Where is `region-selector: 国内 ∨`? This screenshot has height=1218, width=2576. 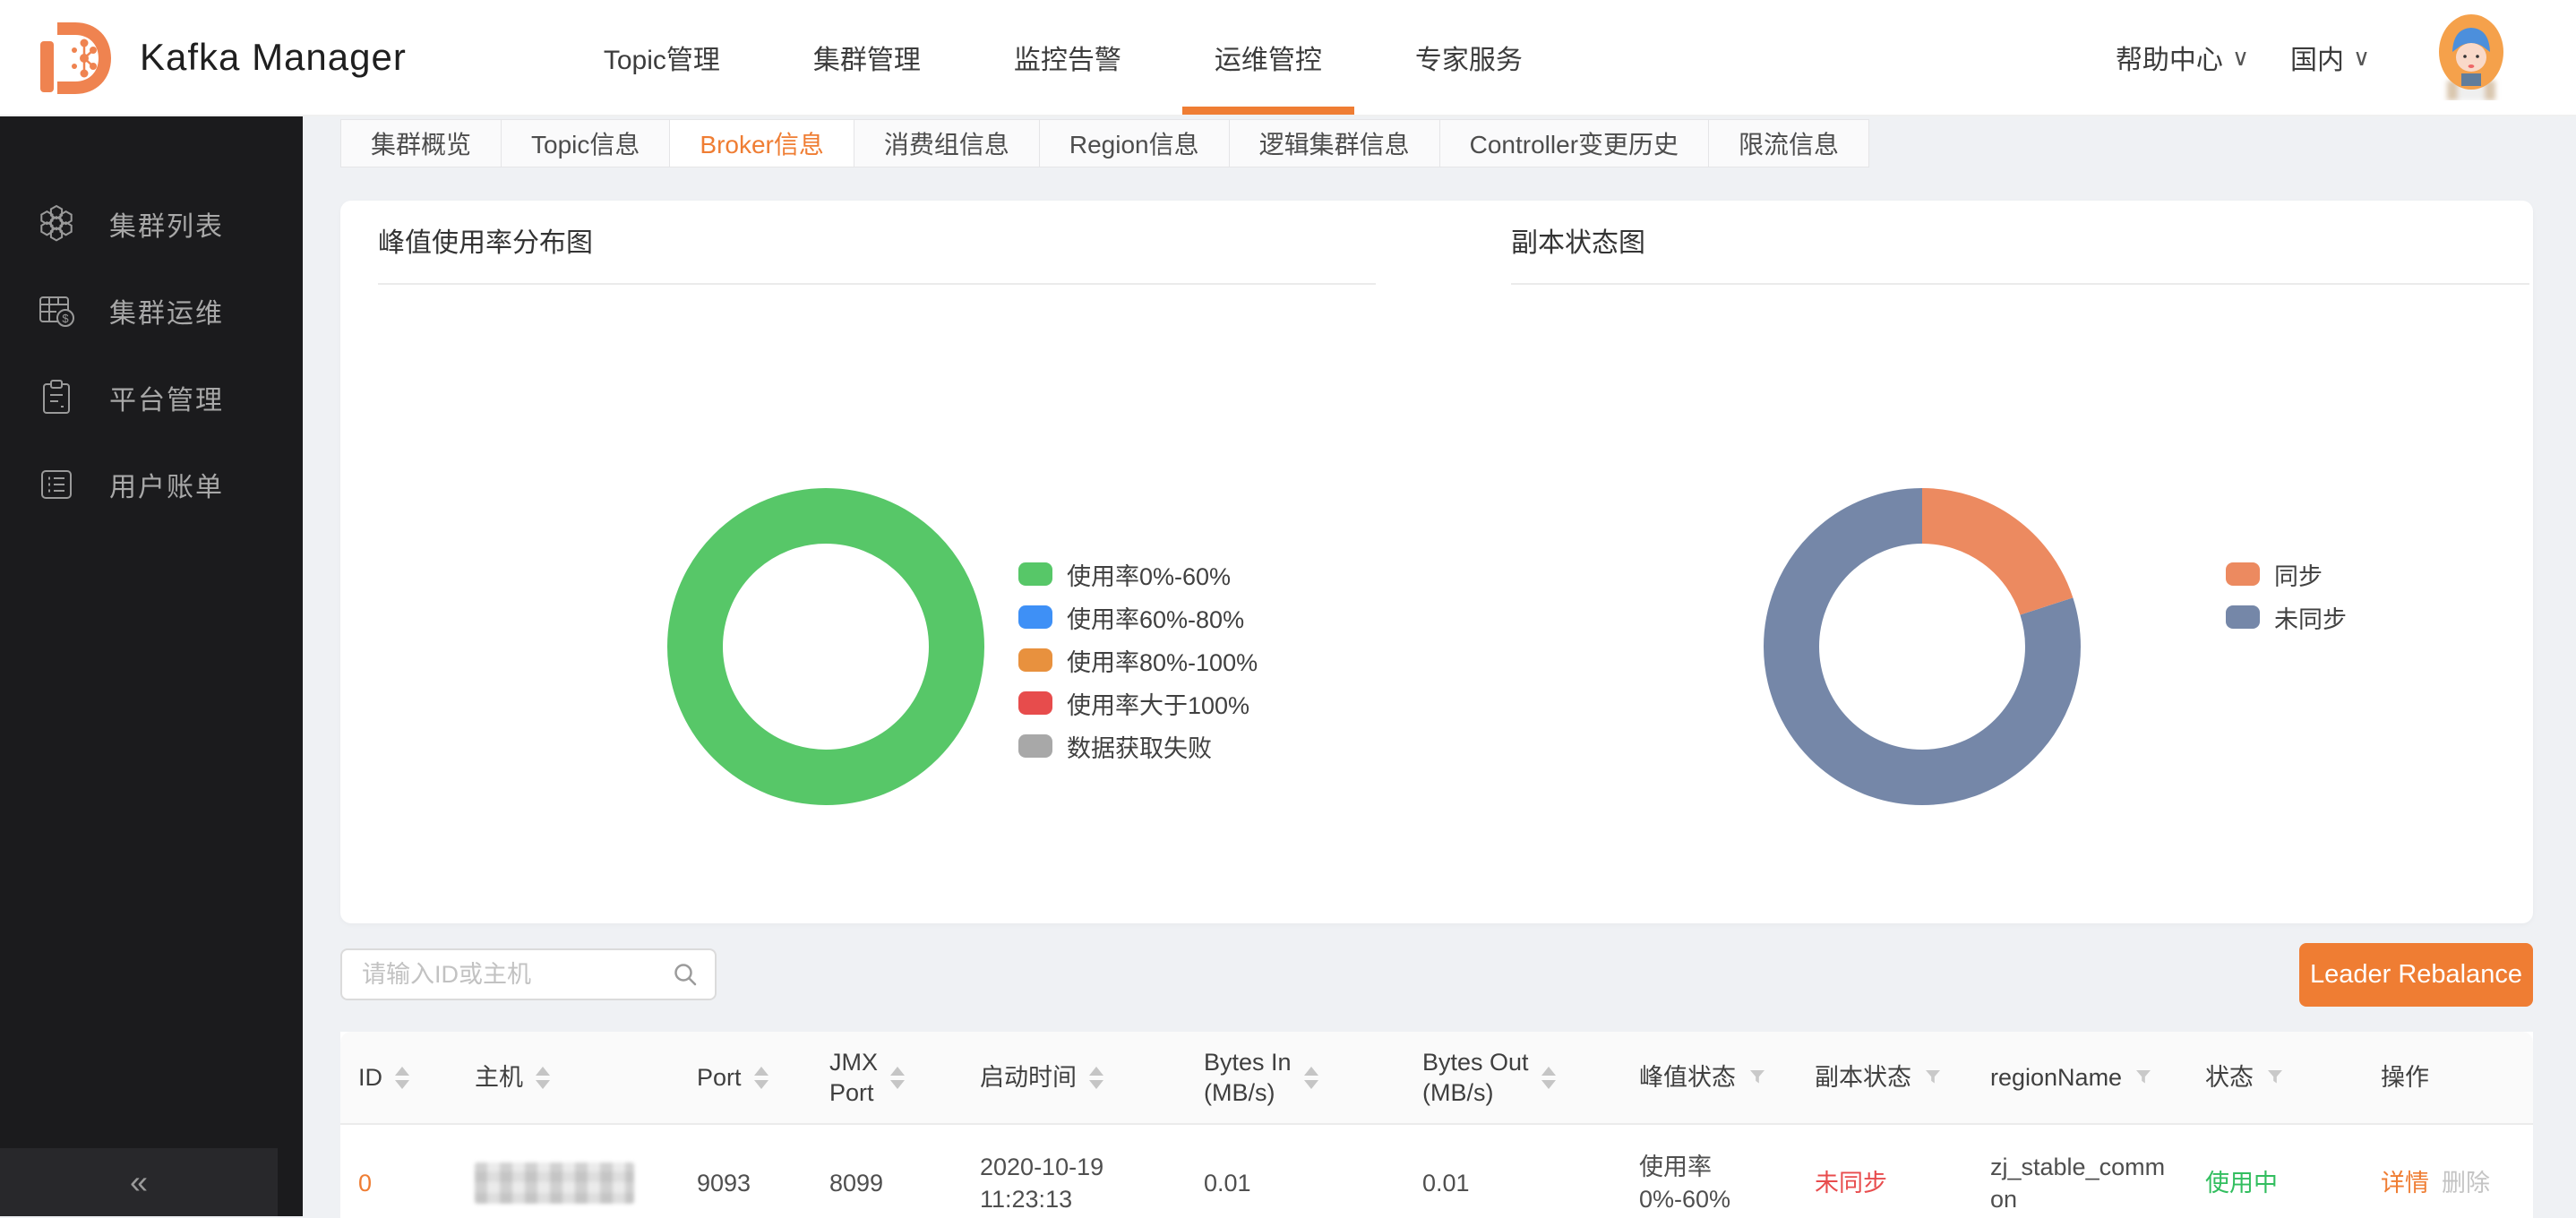 region-selector: 国内 ∨ is located at coordinates (2329, 60).